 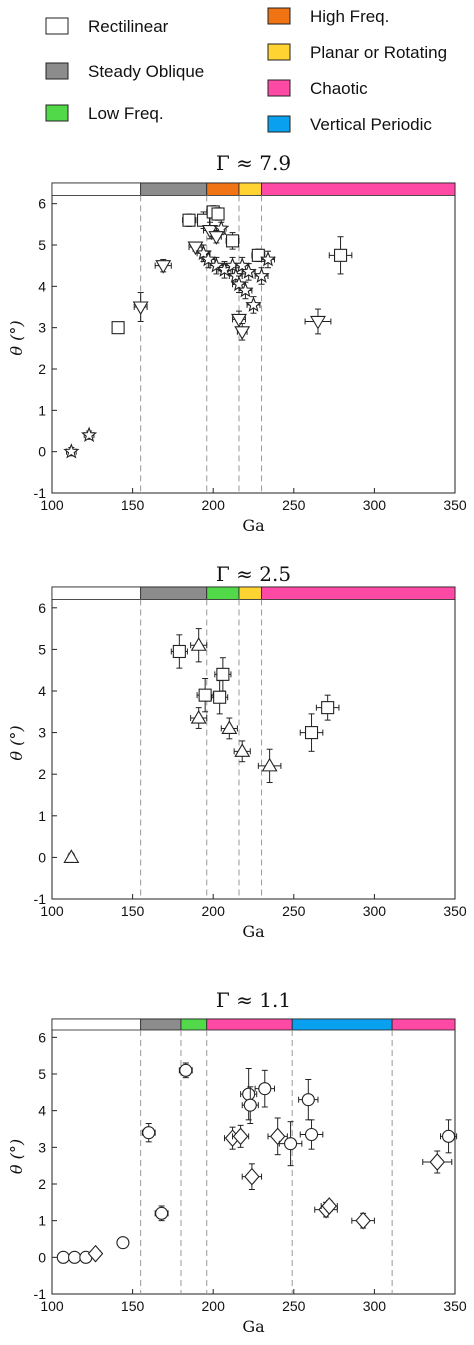 What do you see at coordinates (253, 163) in the screenshot?
I see `panel-title: Γ ≈ 7.9` at bounding box center [253, 163].